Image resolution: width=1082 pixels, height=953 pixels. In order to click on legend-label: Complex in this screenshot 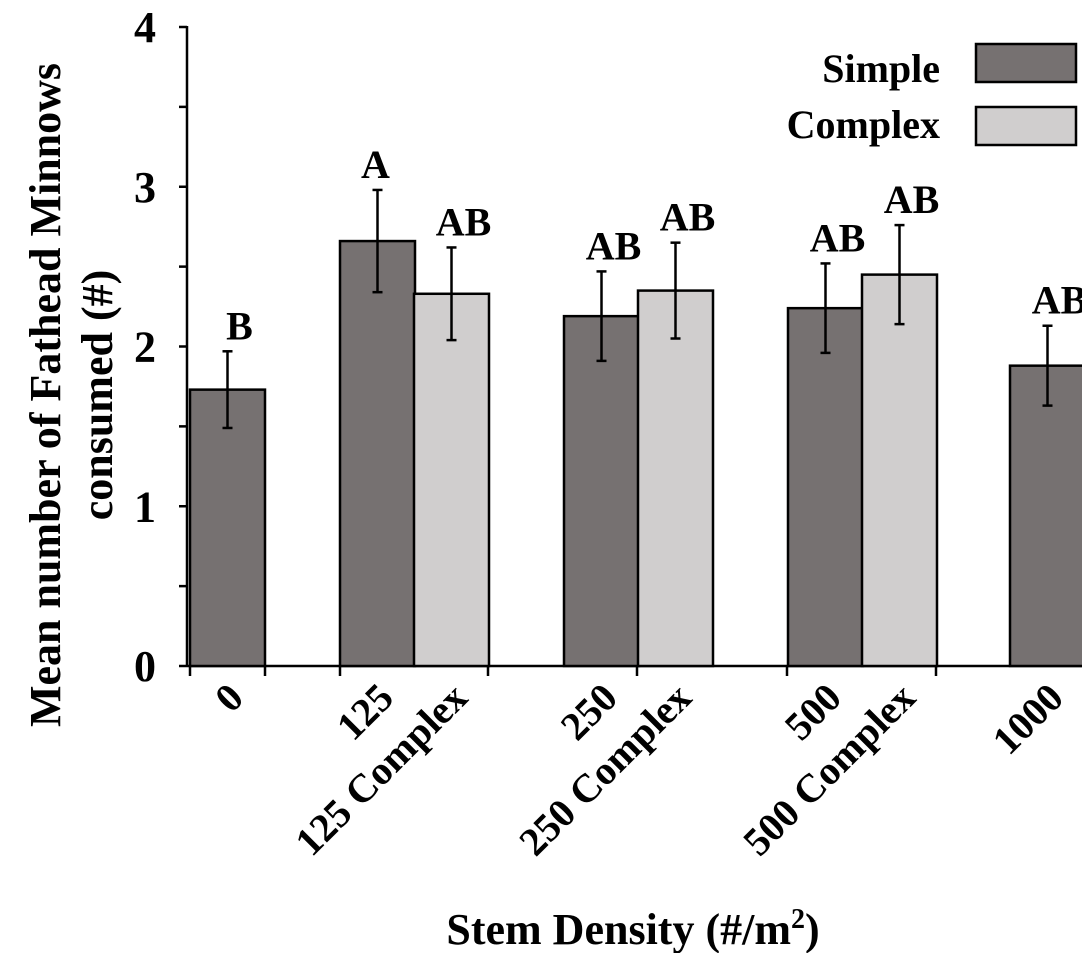, I will do `click(863, 124)`.